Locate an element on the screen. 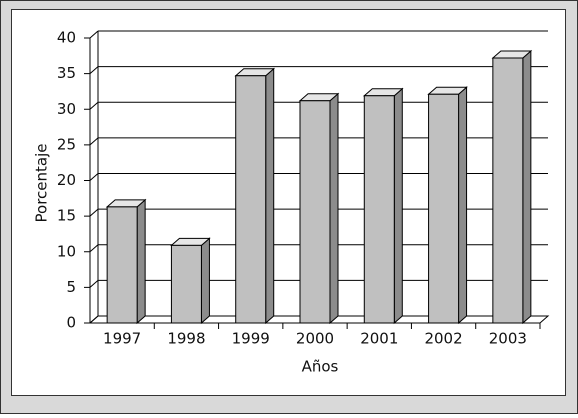 This screenshot has height=418, width=578. y-tick-label: 25 is located at coordinates (66, 144).